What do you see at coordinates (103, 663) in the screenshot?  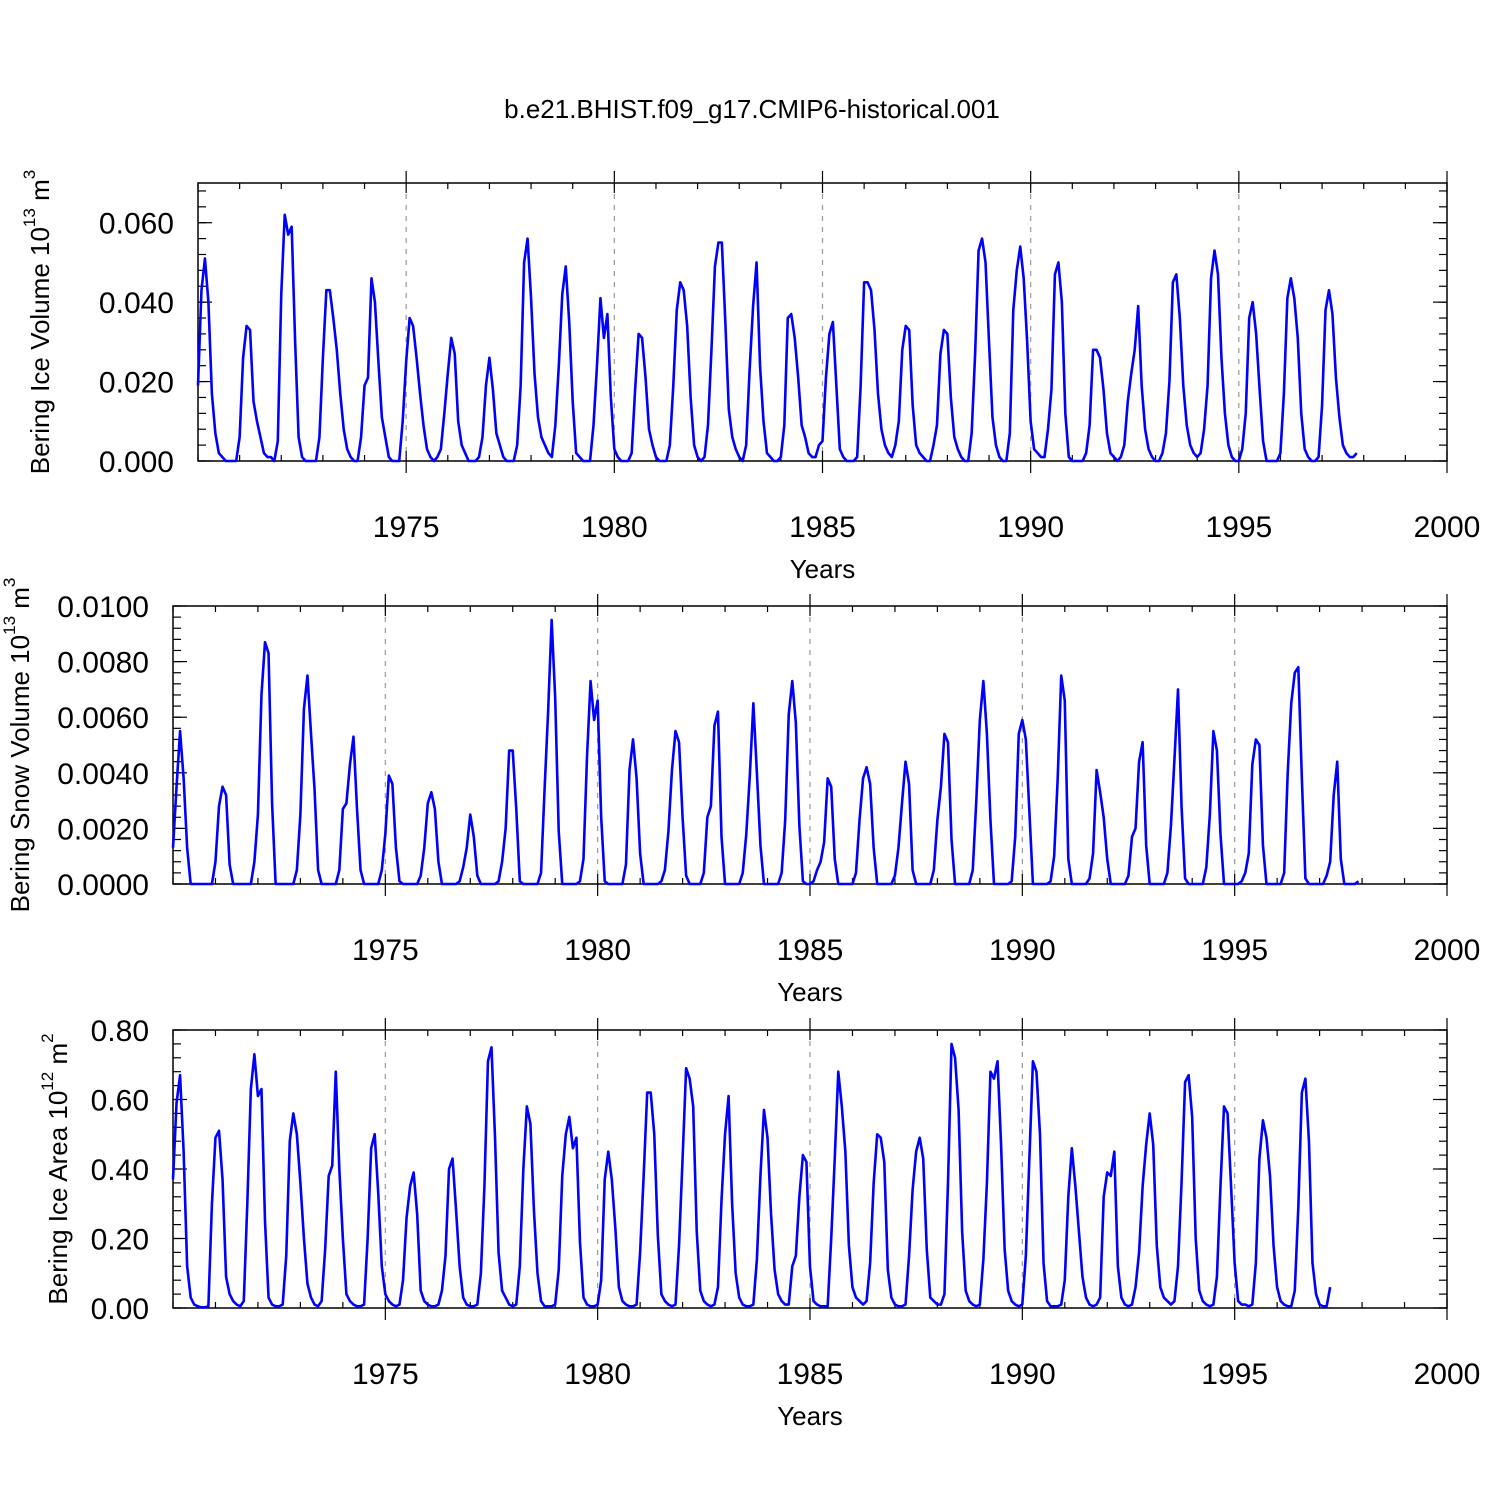 I see `y-tick-label: 0.0080` at bounding box center [103, 663].